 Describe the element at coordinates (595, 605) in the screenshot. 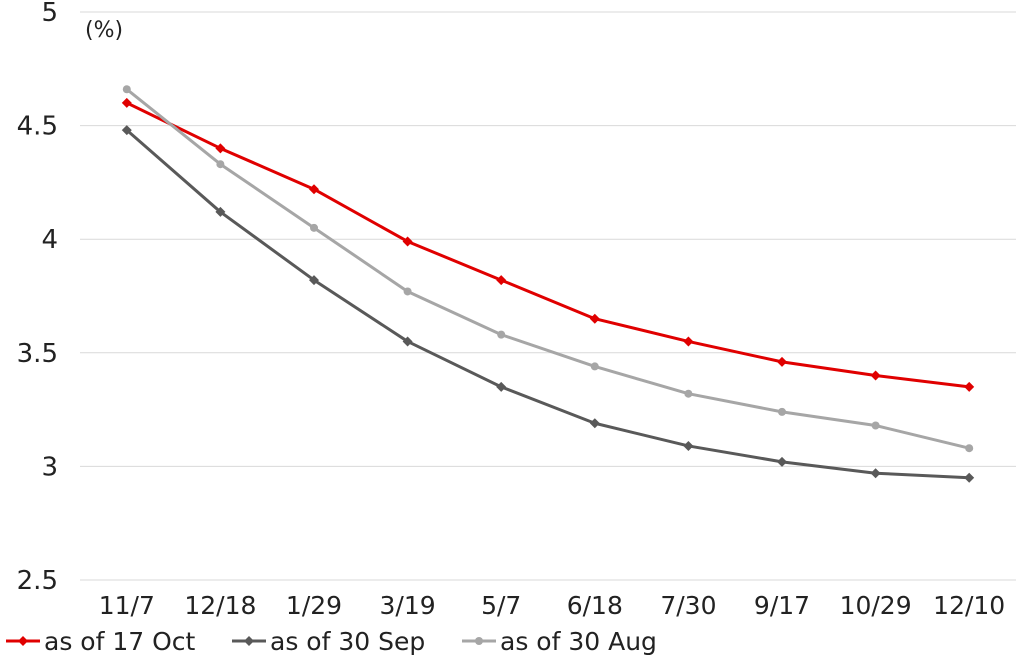

I see `x-tick-label: 6/18` at that location.